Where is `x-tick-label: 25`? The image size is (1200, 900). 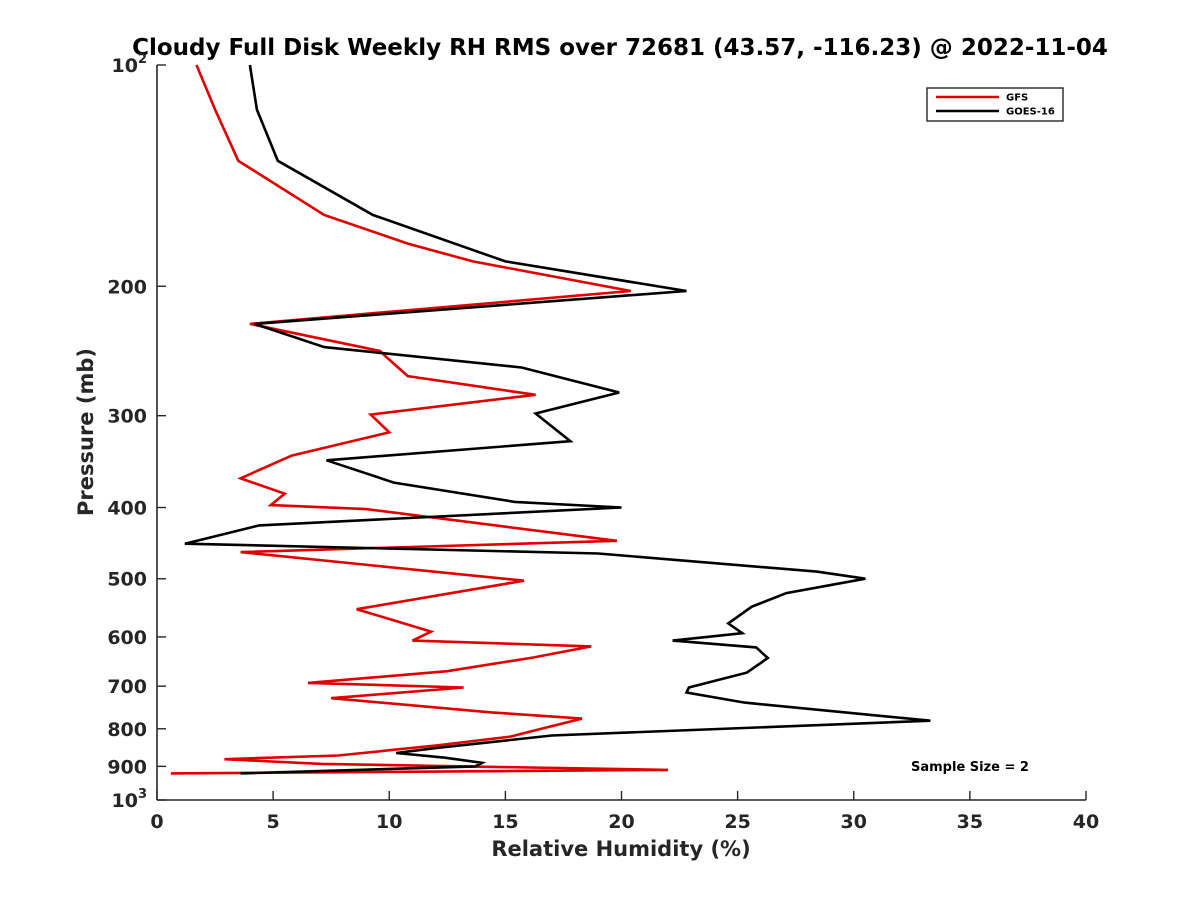 x-tick-label: 25 is located at coordinates (737, 822).